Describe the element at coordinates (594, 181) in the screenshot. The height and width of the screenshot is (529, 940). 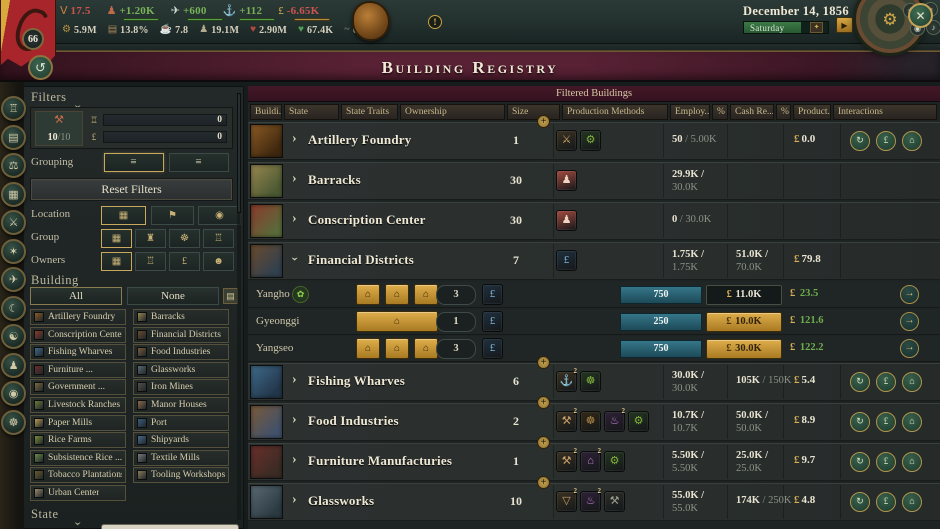
I see `table-row-barracks: › Barracks 30 ♟ 29.9K /30.0K` at that location.